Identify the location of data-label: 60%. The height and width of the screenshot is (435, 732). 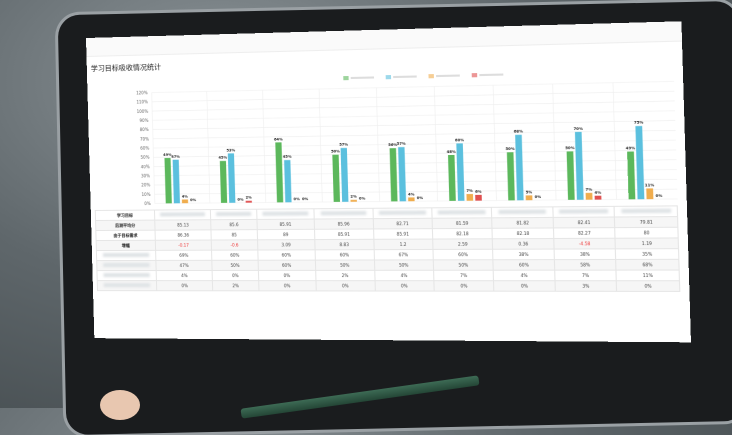
(460, 140).